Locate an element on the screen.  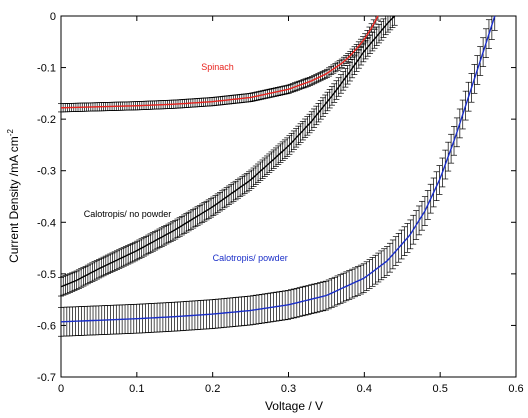
y-axis-label: Current Density /mA cm-2 is located at coordinates (13, 196).